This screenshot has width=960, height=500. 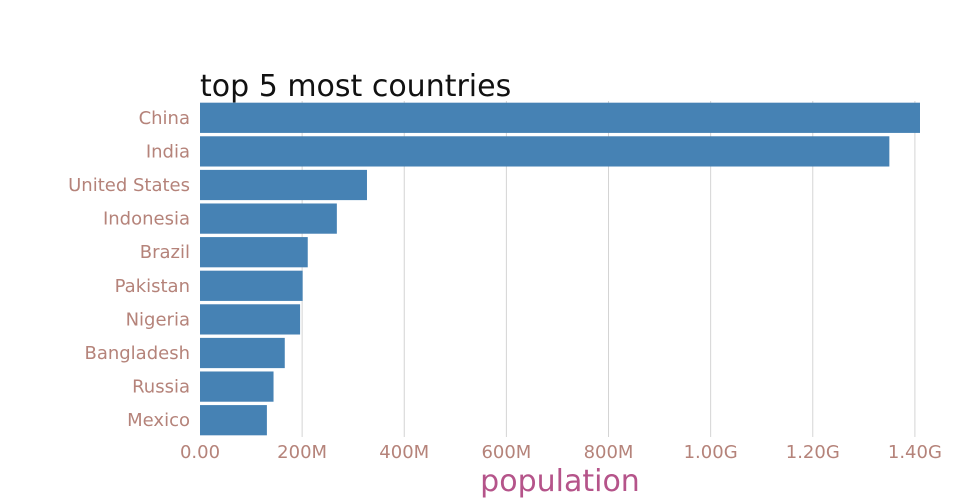 I want to click on category-label: Nigeria, so click(x=158, y=319).